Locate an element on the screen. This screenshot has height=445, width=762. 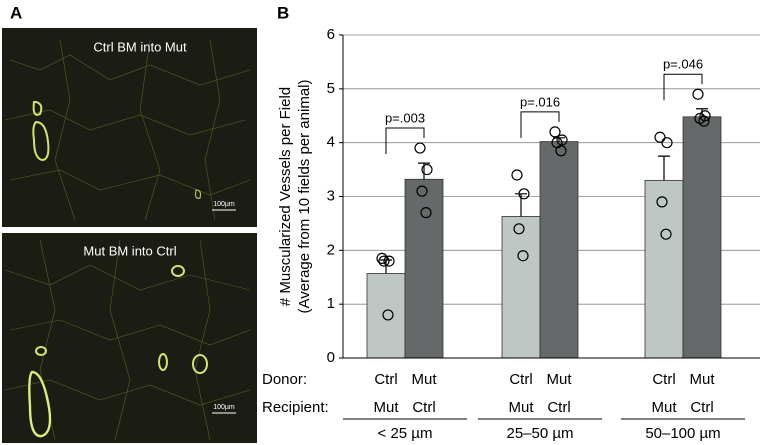
y-tick-label: 2 is located at coordinates (331, 249).